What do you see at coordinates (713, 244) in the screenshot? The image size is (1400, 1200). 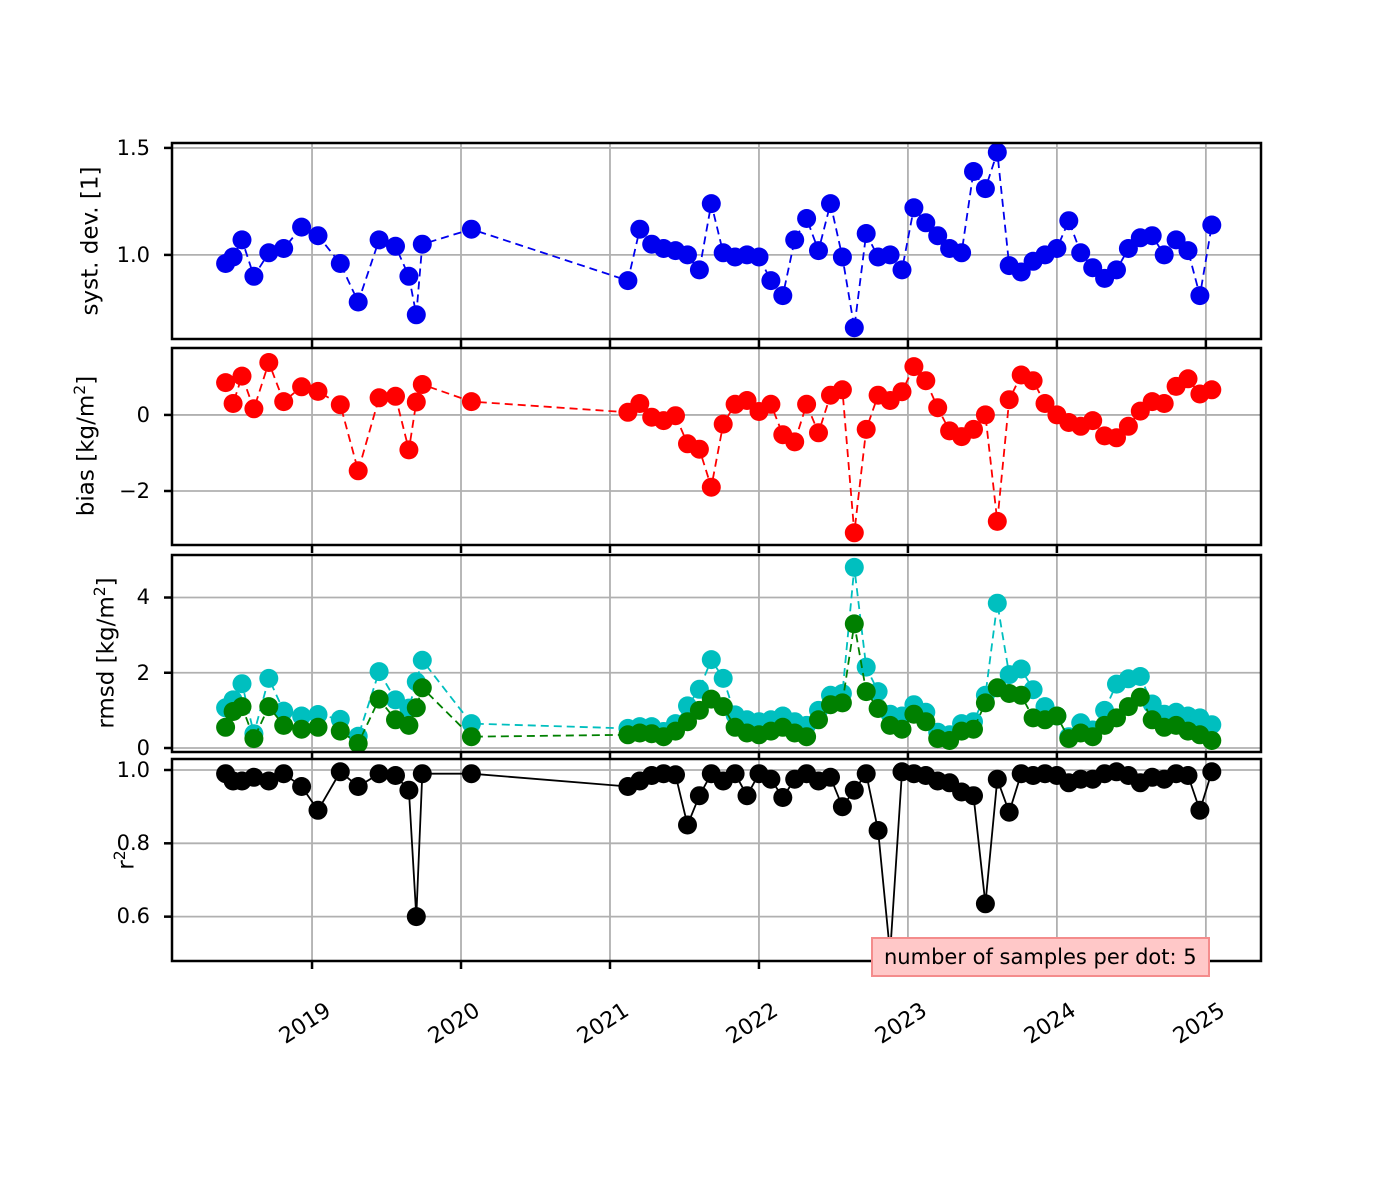 I see `panel-syst-dev` at bounding box center [713, 244].